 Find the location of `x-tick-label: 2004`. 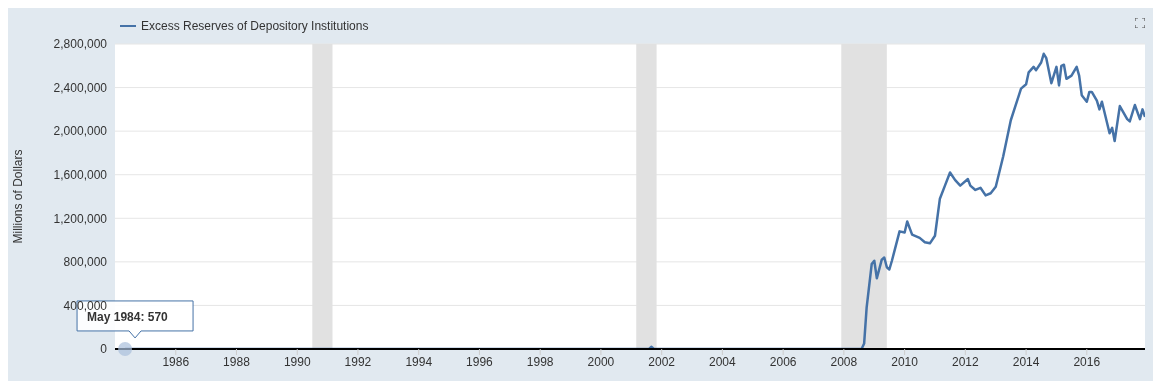

x-tick-label: 2004 is located at coordinates (723, 361).